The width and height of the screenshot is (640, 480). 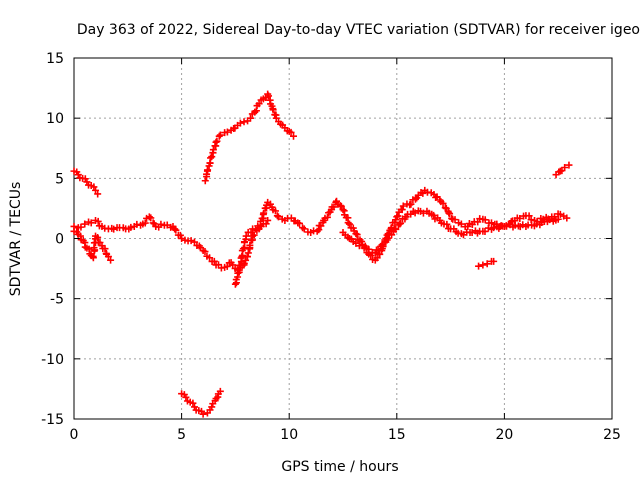 I want to click on y-tick-label: -5, so click(x=57, y=300).